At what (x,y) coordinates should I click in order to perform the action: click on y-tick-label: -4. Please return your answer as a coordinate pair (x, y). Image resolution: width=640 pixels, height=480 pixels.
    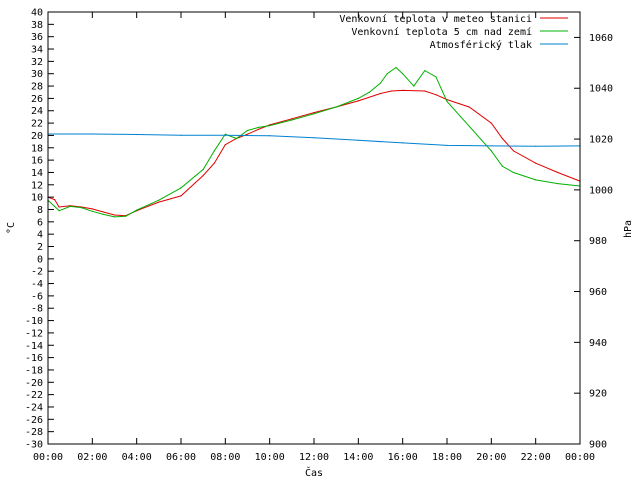
    Looking at the image, I should click on (37, 284).